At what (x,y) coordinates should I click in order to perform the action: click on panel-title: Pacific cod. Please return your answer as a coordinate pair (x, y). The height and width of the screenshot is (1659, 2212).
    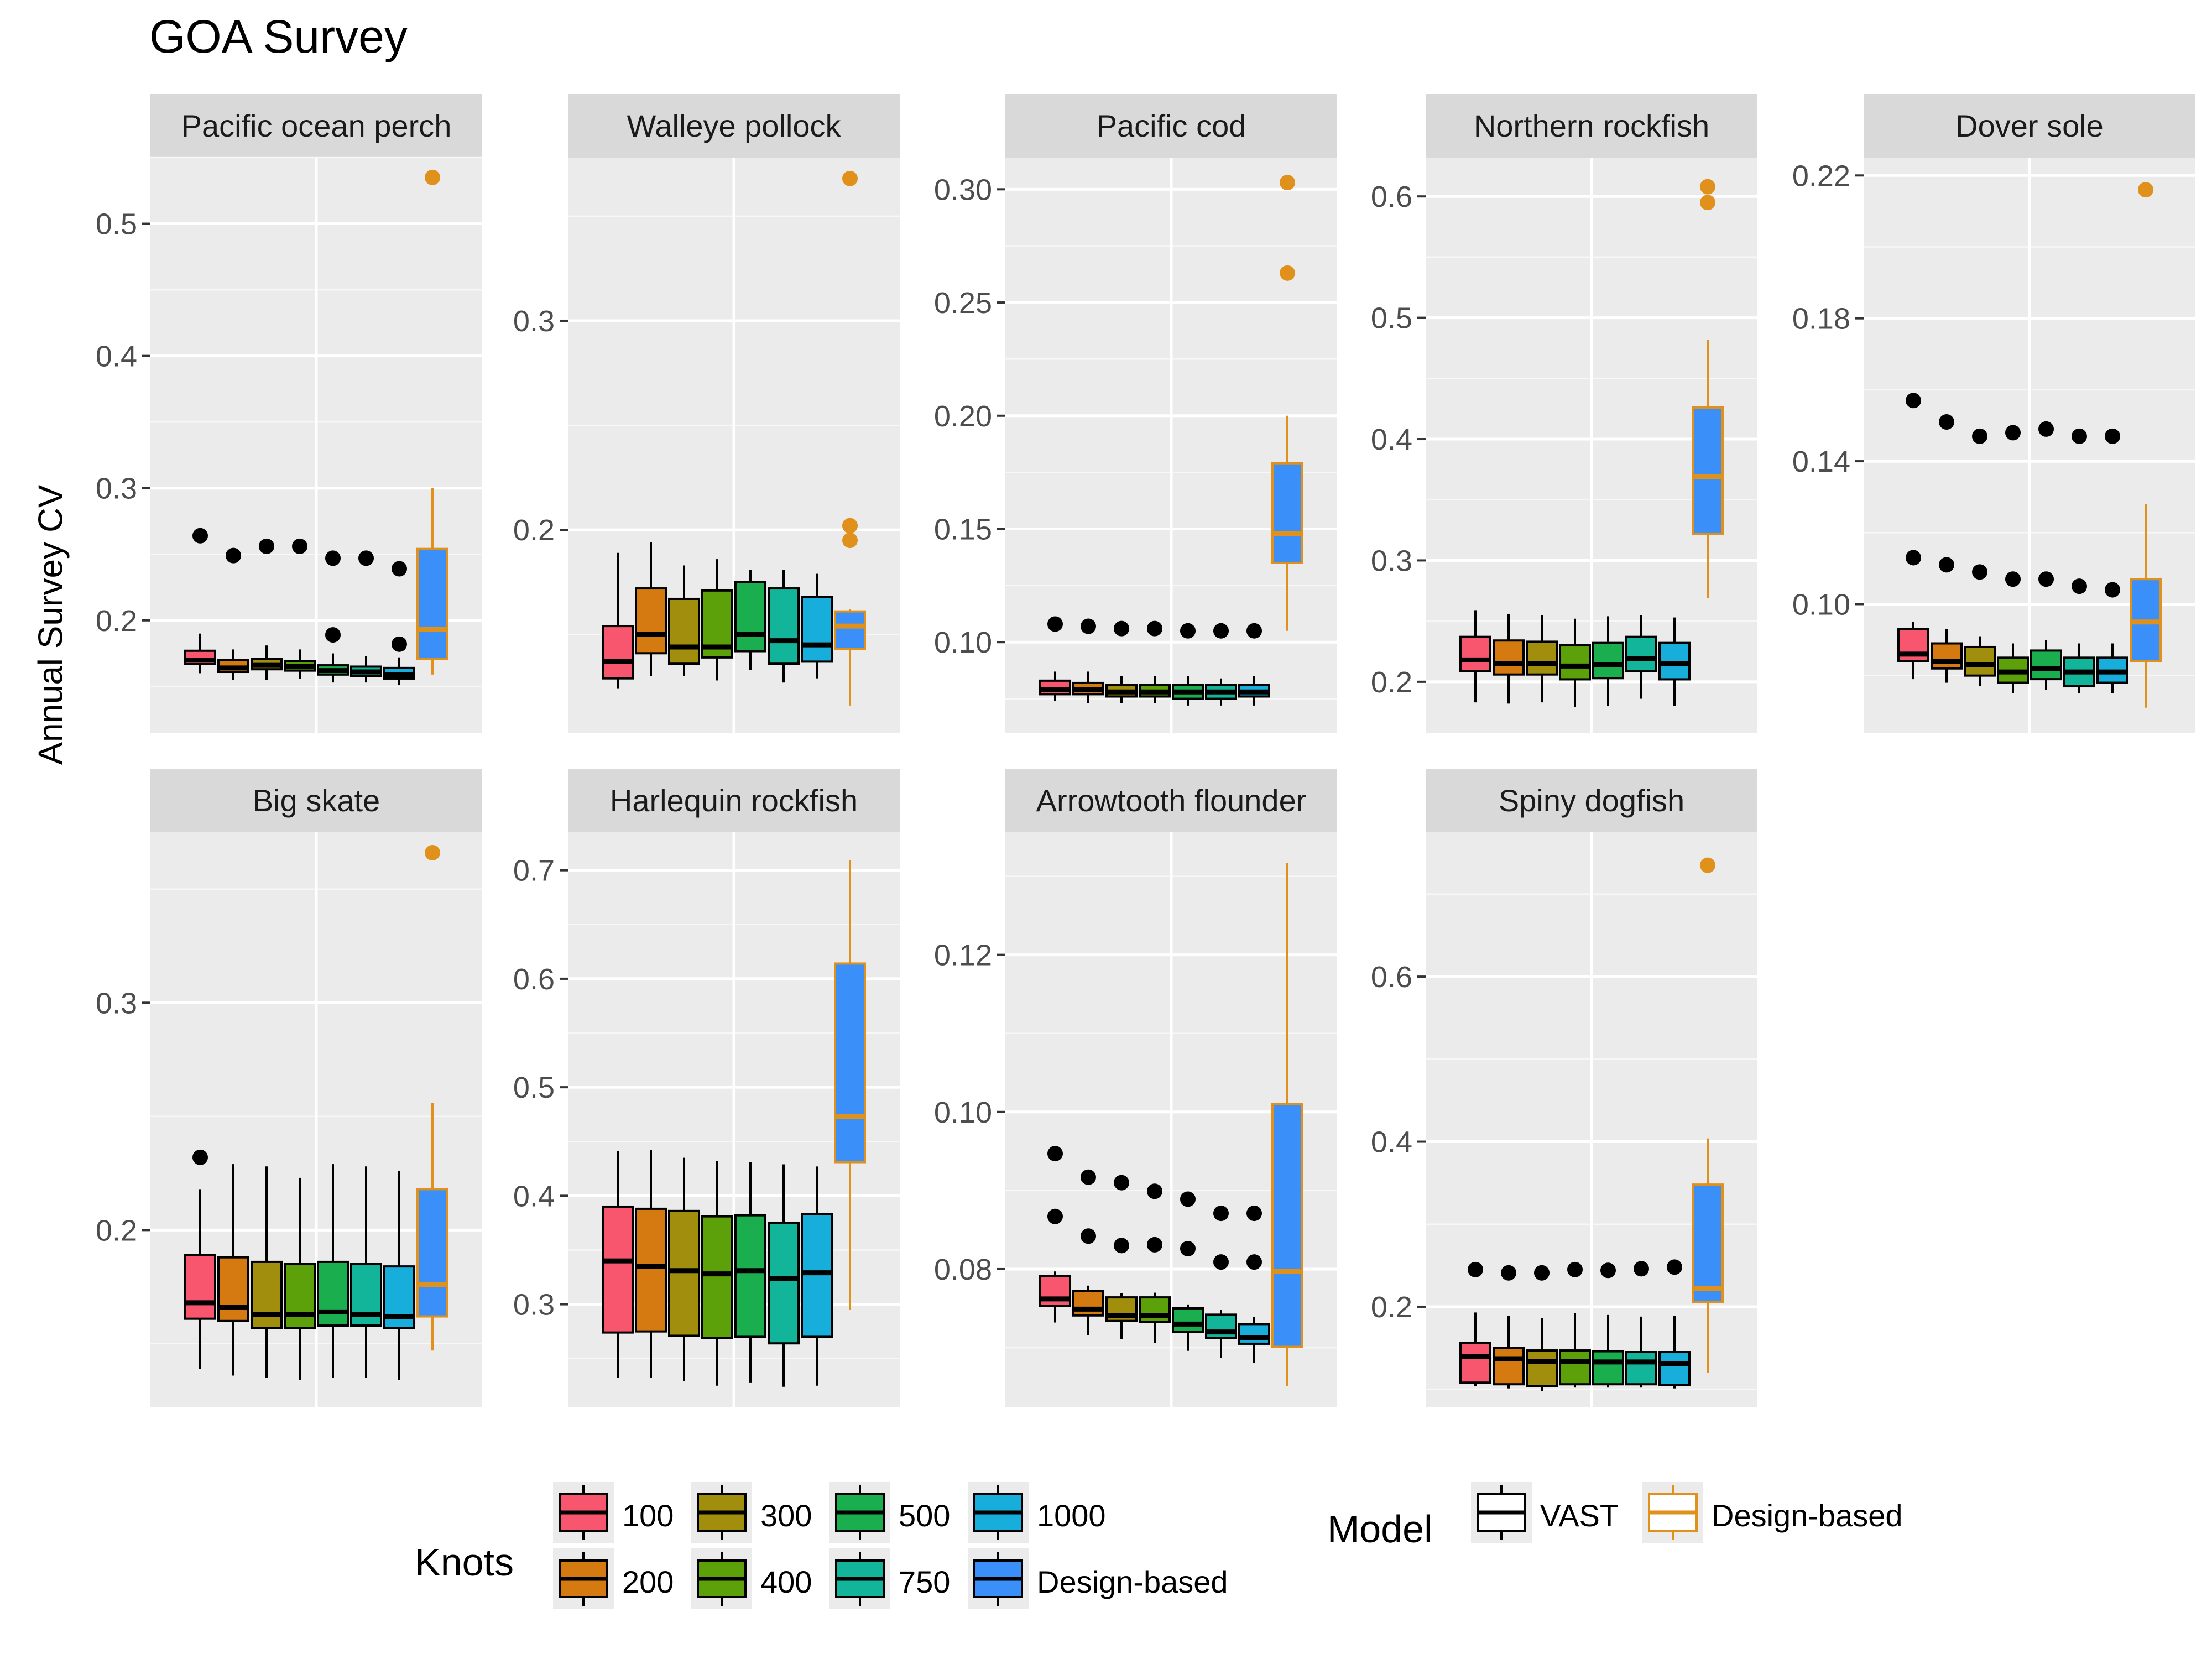
    Looking at the image, I should click on (1172, 126).